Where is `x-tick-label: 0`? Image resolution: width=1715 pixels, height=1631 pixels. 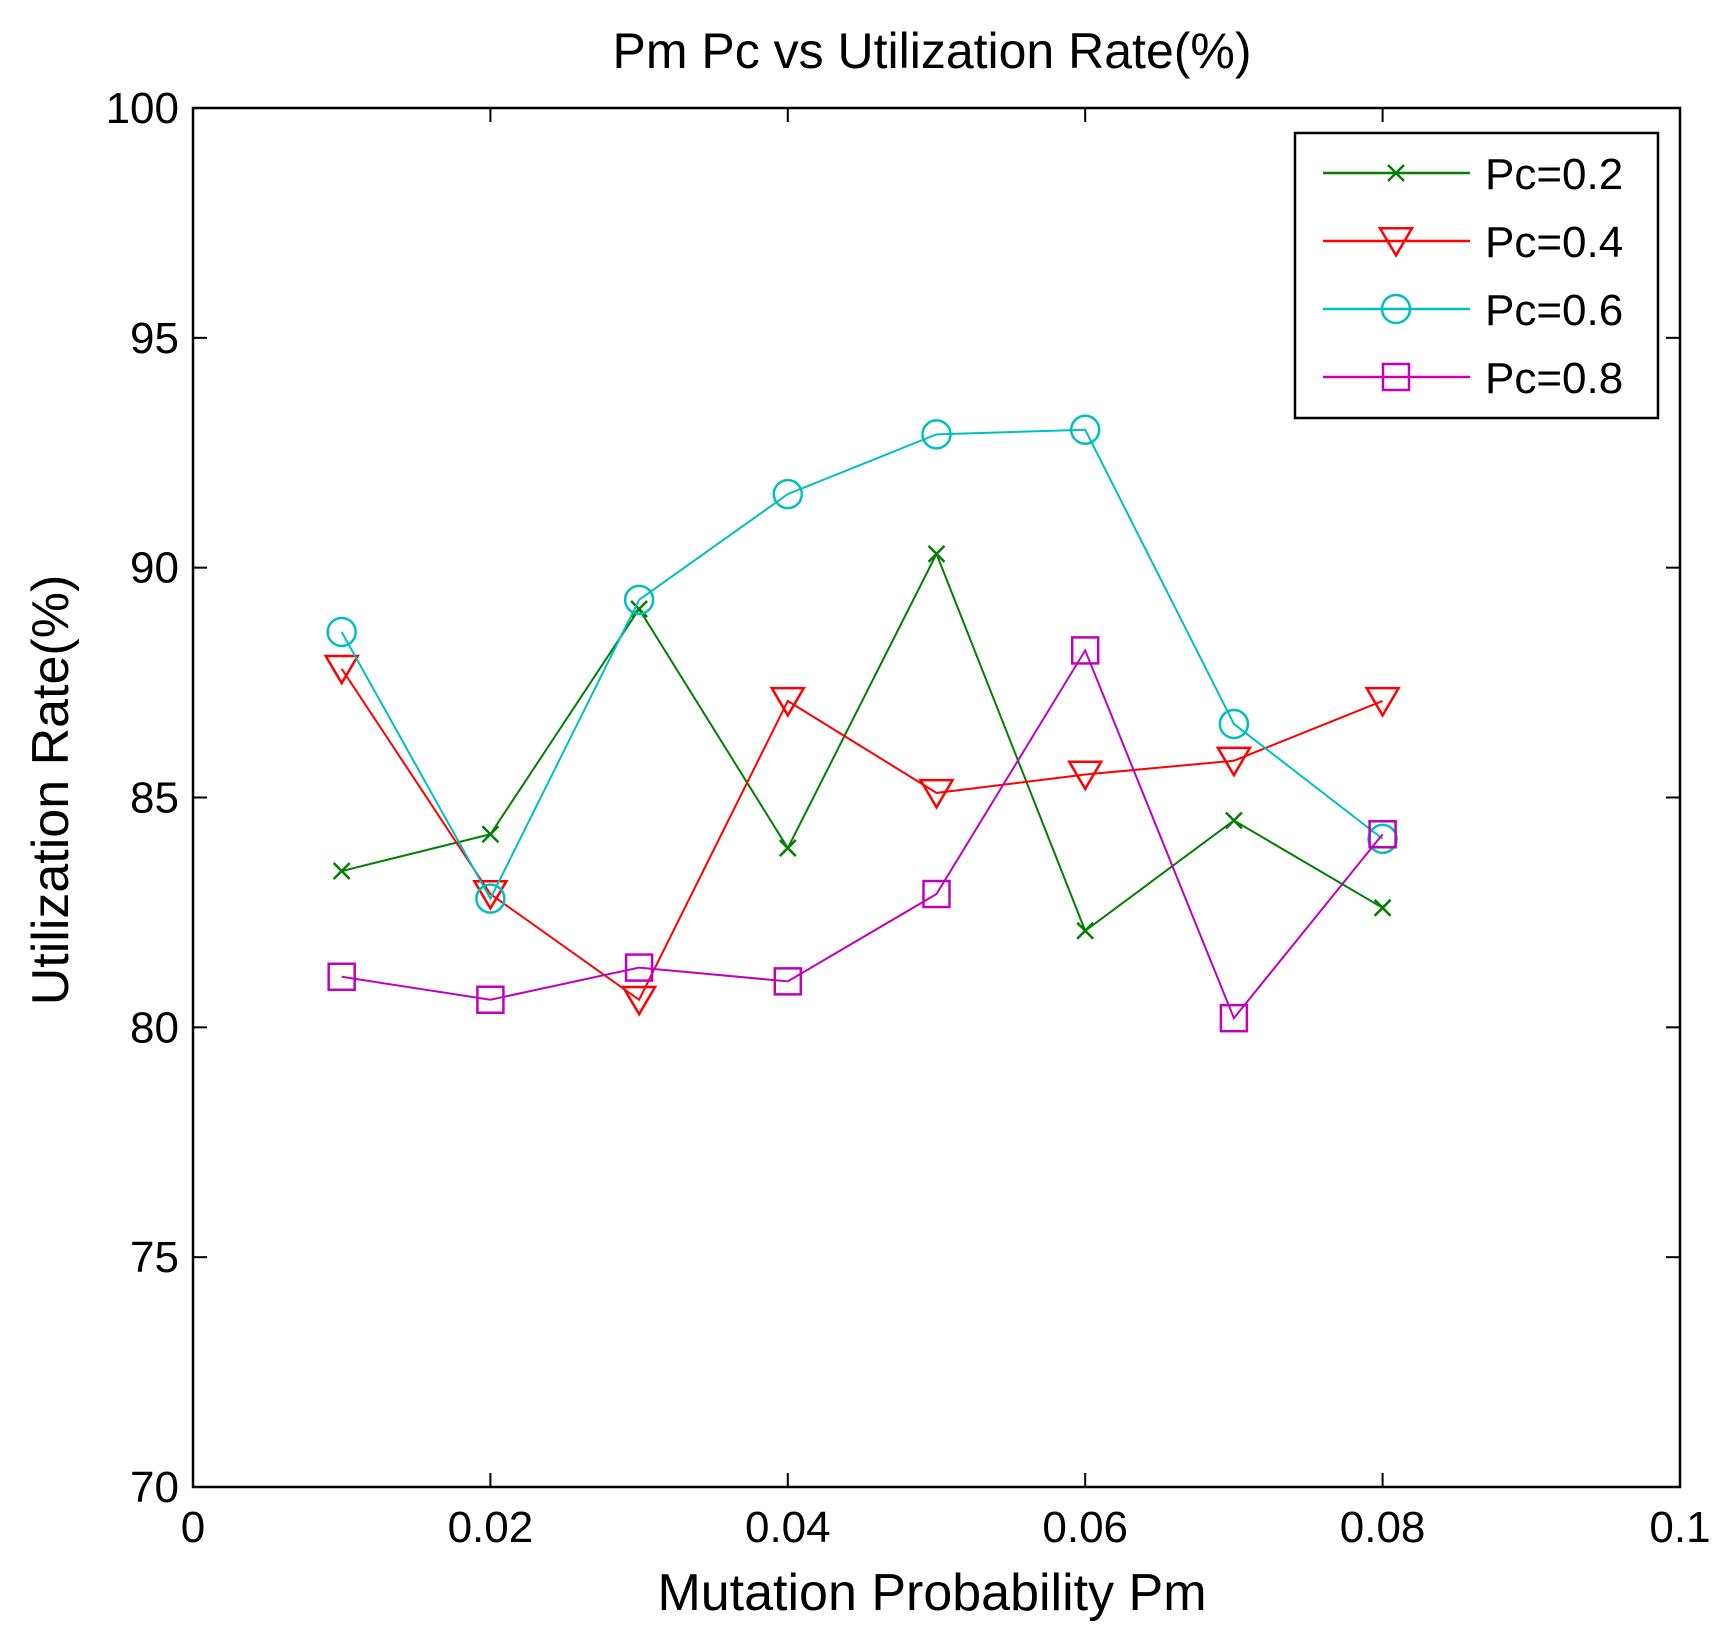
x-tick-label: 0 is located at coordinates (193, 1527).